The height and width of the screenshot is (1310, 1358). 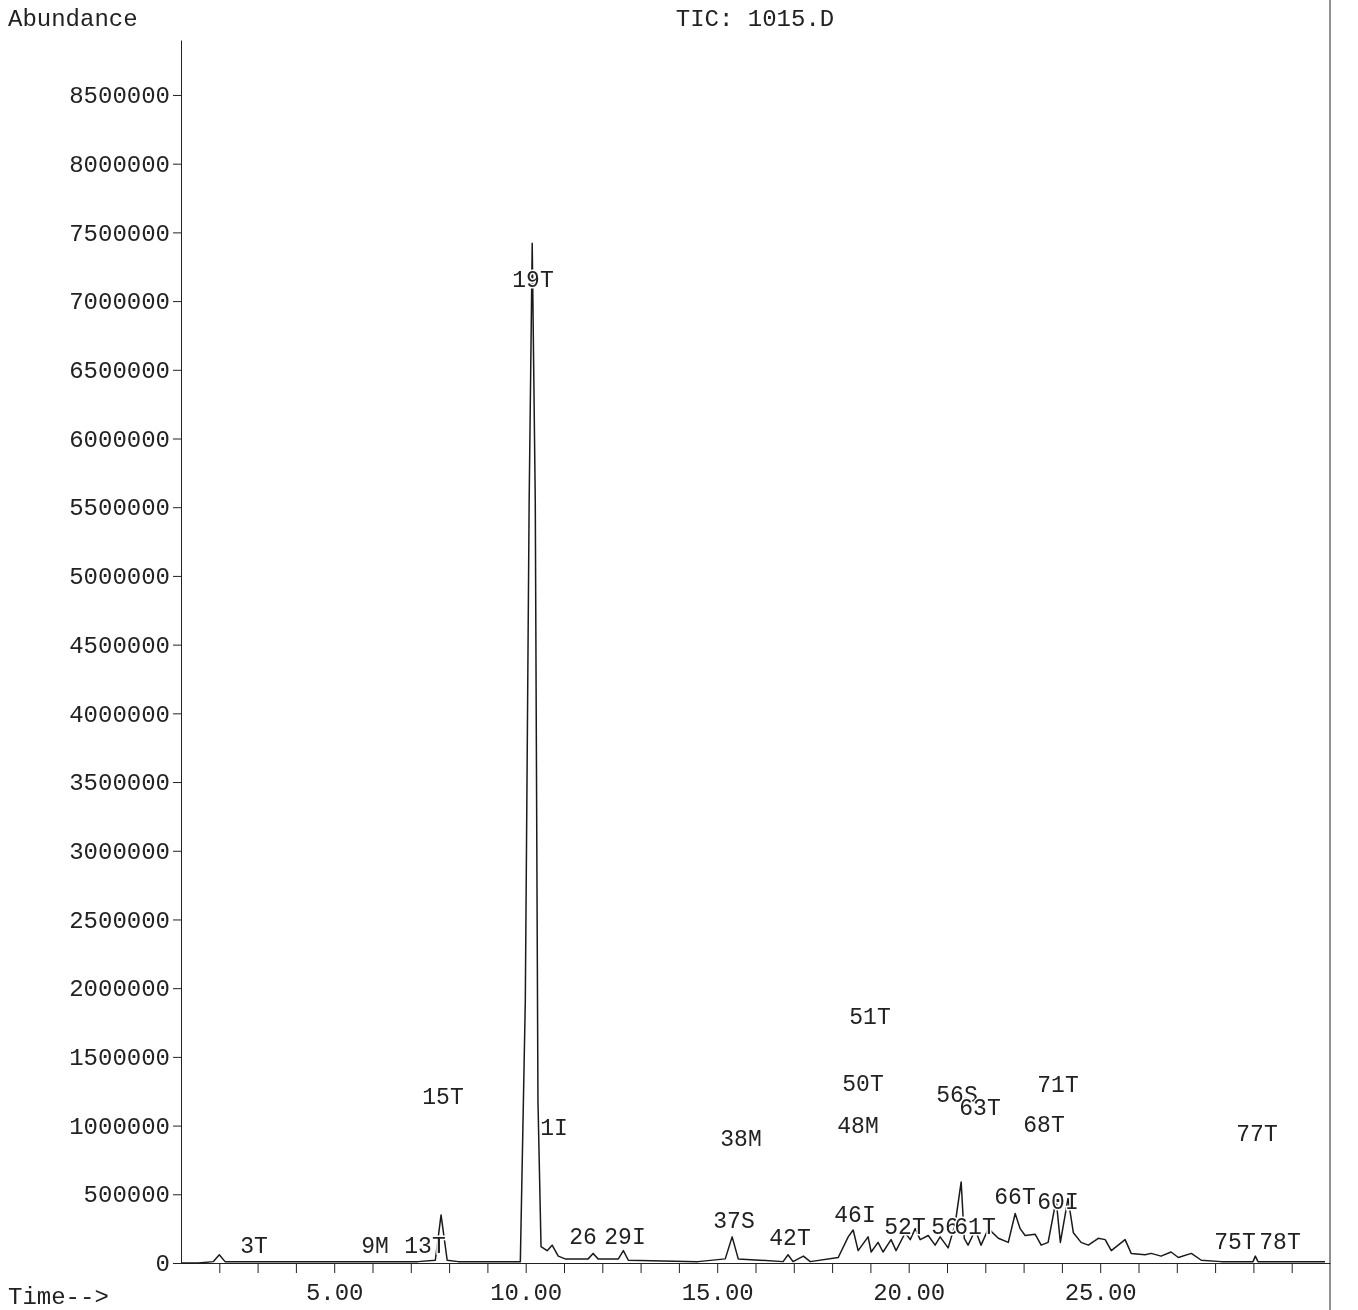 I want to click on annotation: 38M, so click(x=741, y=1140).